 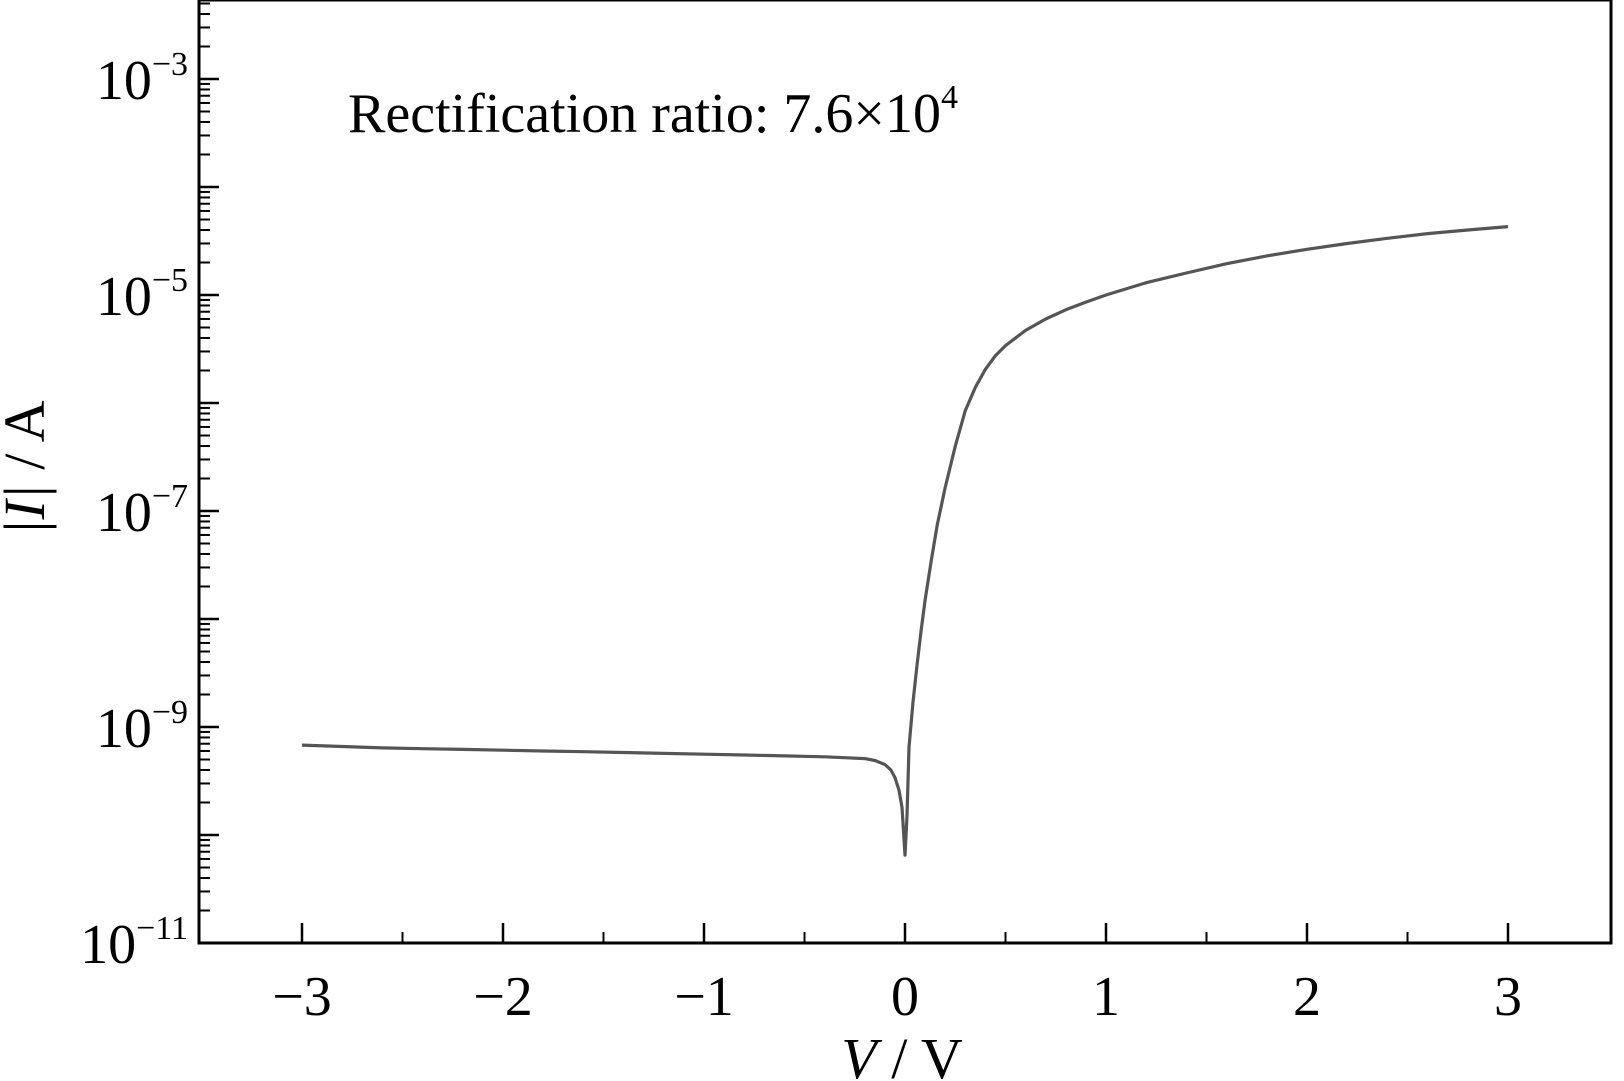 I want to click on y-axis-ticks: 10⁻¹¹ 10⁻⁹ 10⁻⁷ 10⁻⁵ 10⁻³, so click(x=134, y=511).